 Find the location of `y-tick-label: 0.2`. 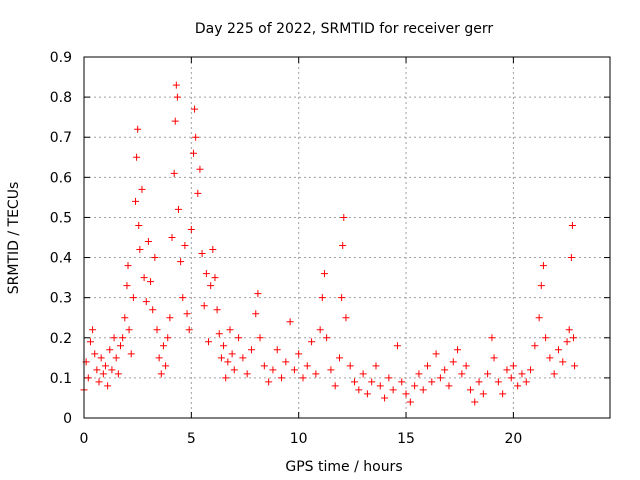

y-tick-label: 0.2 is located at coordinates (61, 339).